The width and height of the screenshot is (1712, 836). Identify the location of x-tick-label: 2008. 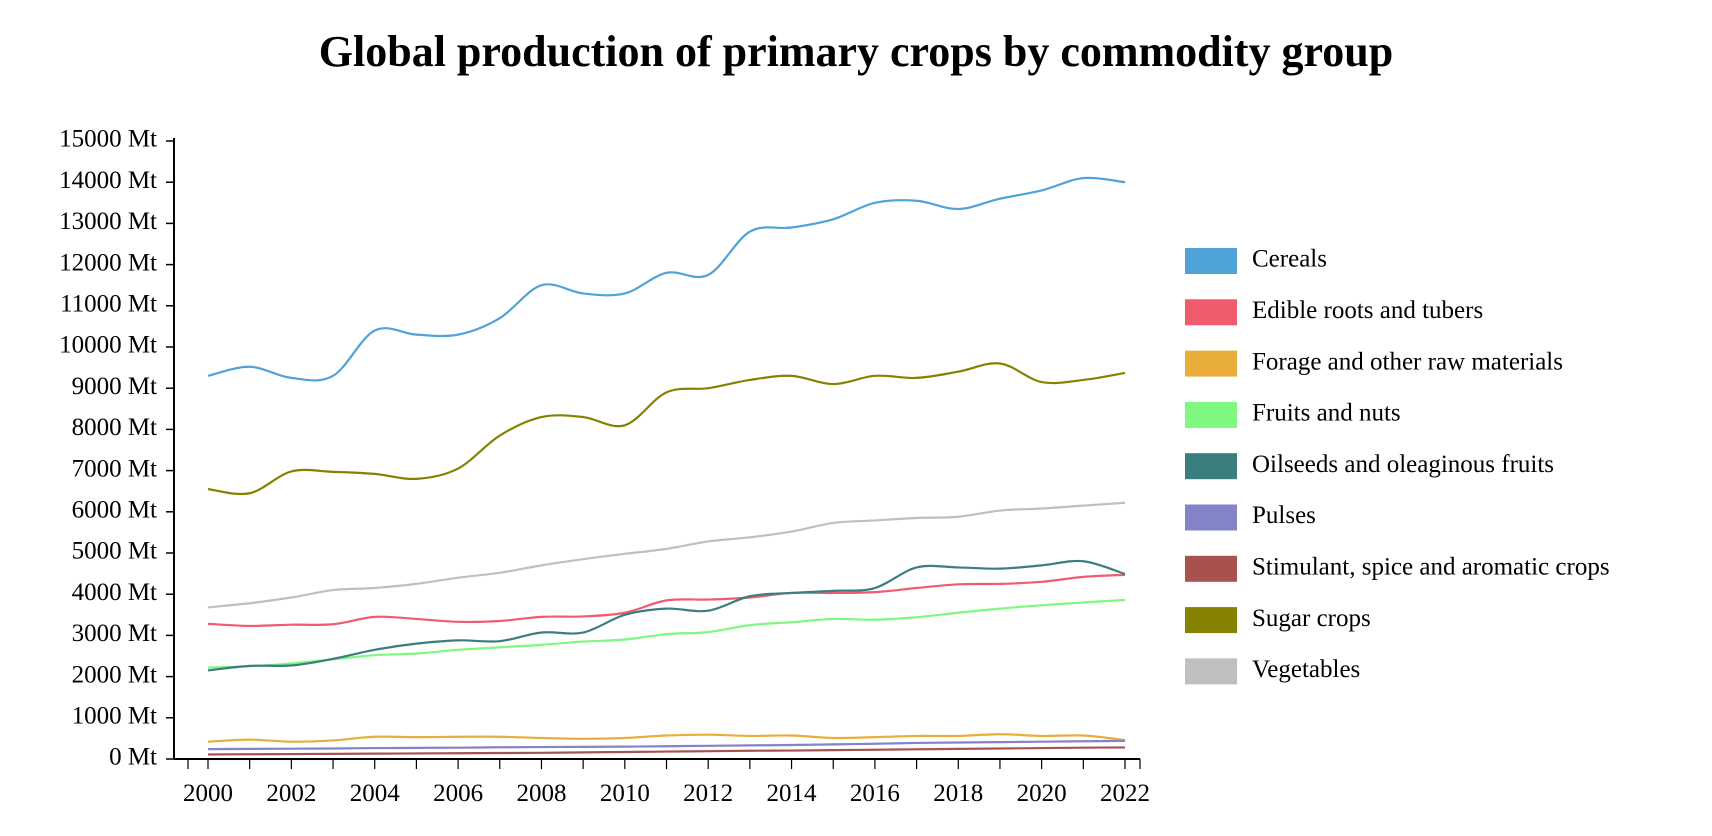
(541, 793).